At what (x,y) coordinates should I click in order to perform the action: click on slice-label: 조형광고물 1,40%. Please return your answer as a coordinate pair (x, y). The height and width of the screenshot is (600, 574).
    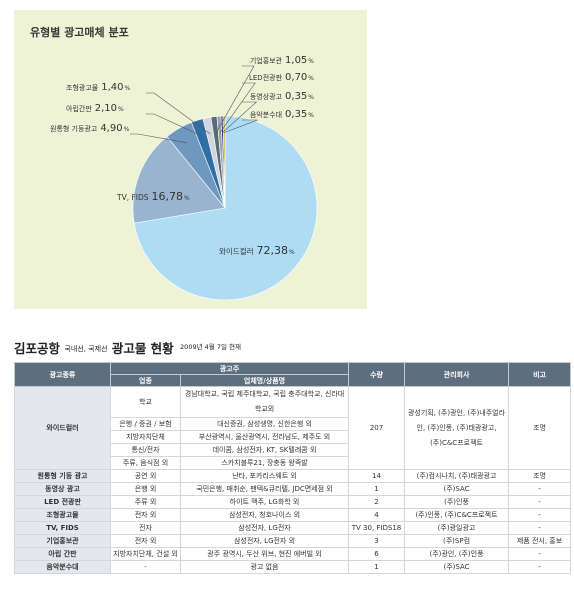
    Looking at the image, I should click on (98, 87).